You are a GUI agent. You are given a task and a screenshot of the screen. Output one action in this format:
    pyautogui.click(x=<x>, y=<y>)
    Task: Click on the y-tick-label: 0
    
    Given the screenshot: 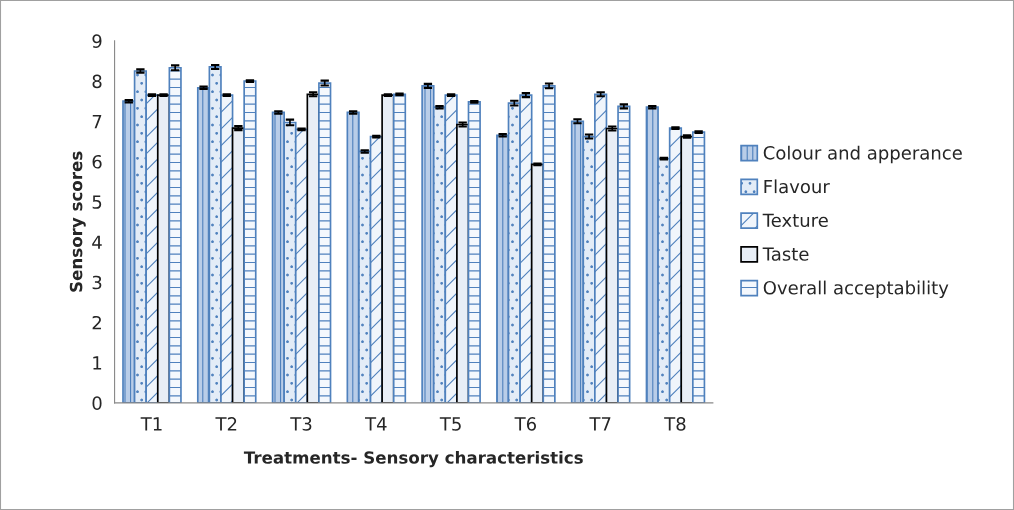 What is the action you would take?
    pyautogui.click(x=97, y=403)
    